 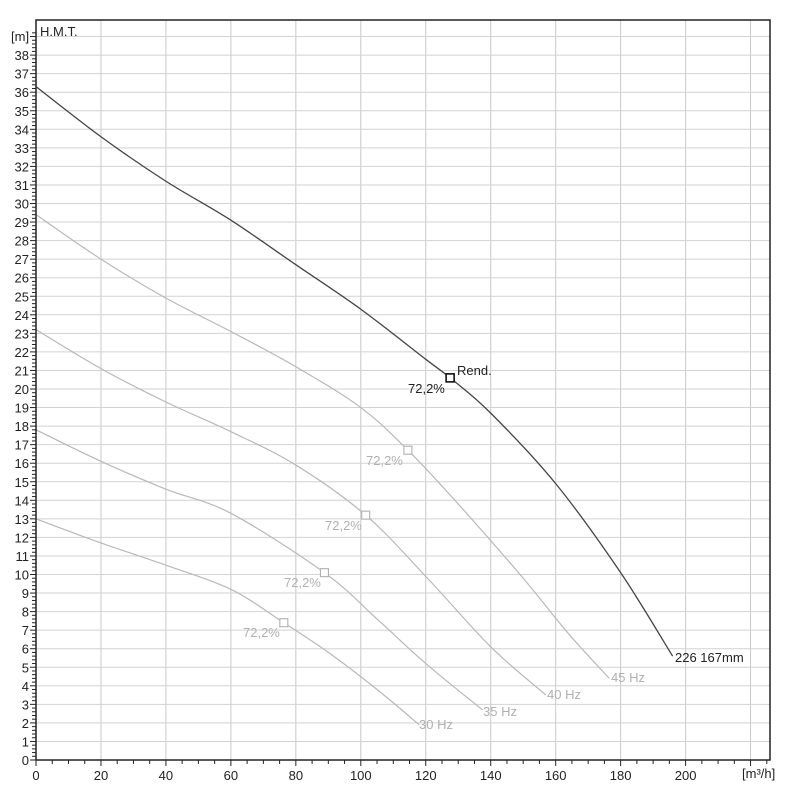 I want to click on y-tick-label: 10, so click(x=22, y=575).